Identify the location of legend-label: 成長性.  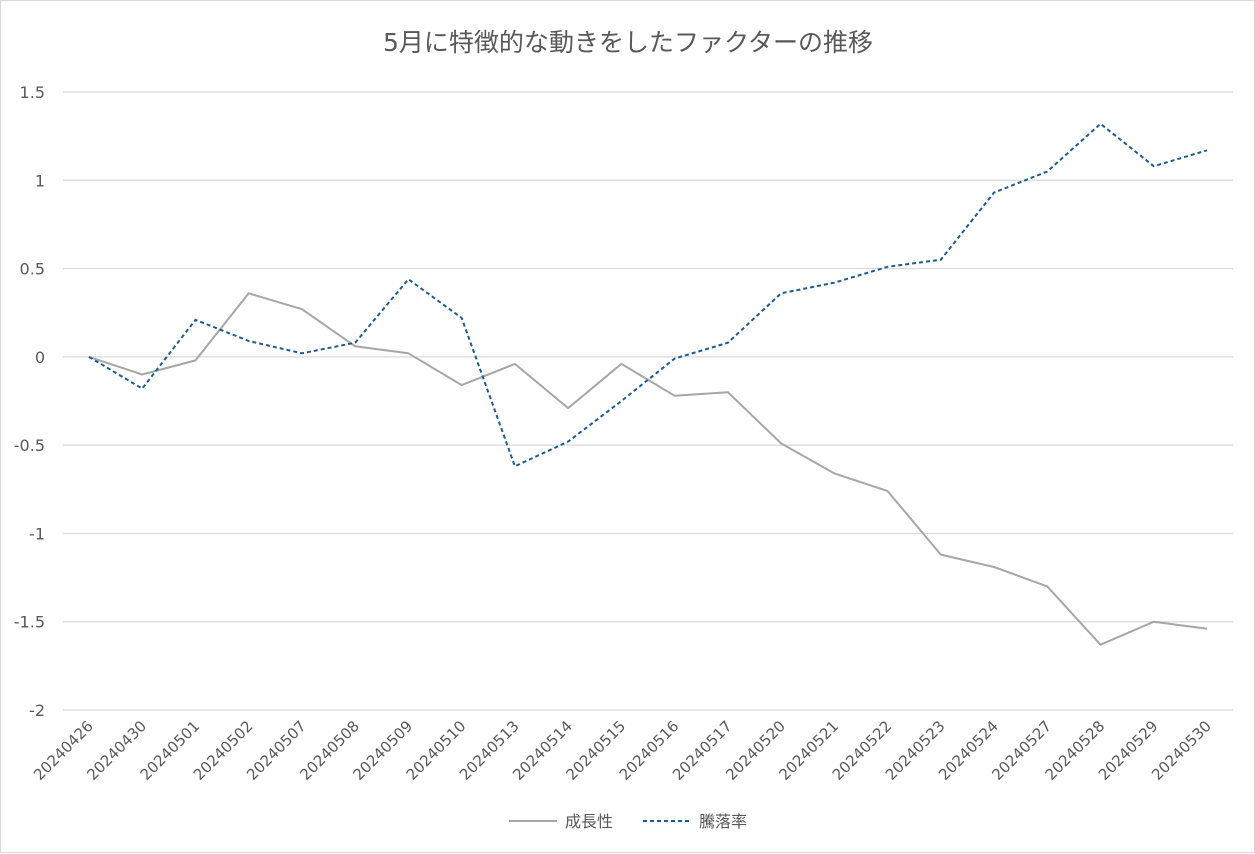
(589, 821).